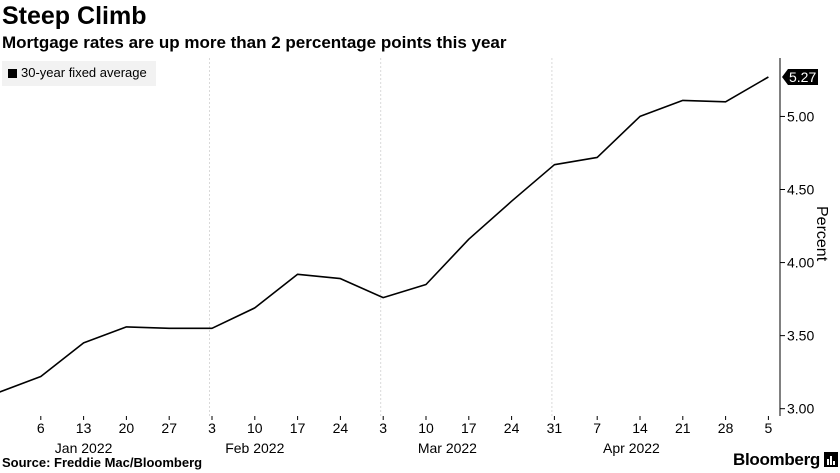 Image resolution: width=840 pixels, height=473 pixels. Describe the element at coordinates (41, 428) in the screenshot. I see `x-tick-label: 6` at that location.